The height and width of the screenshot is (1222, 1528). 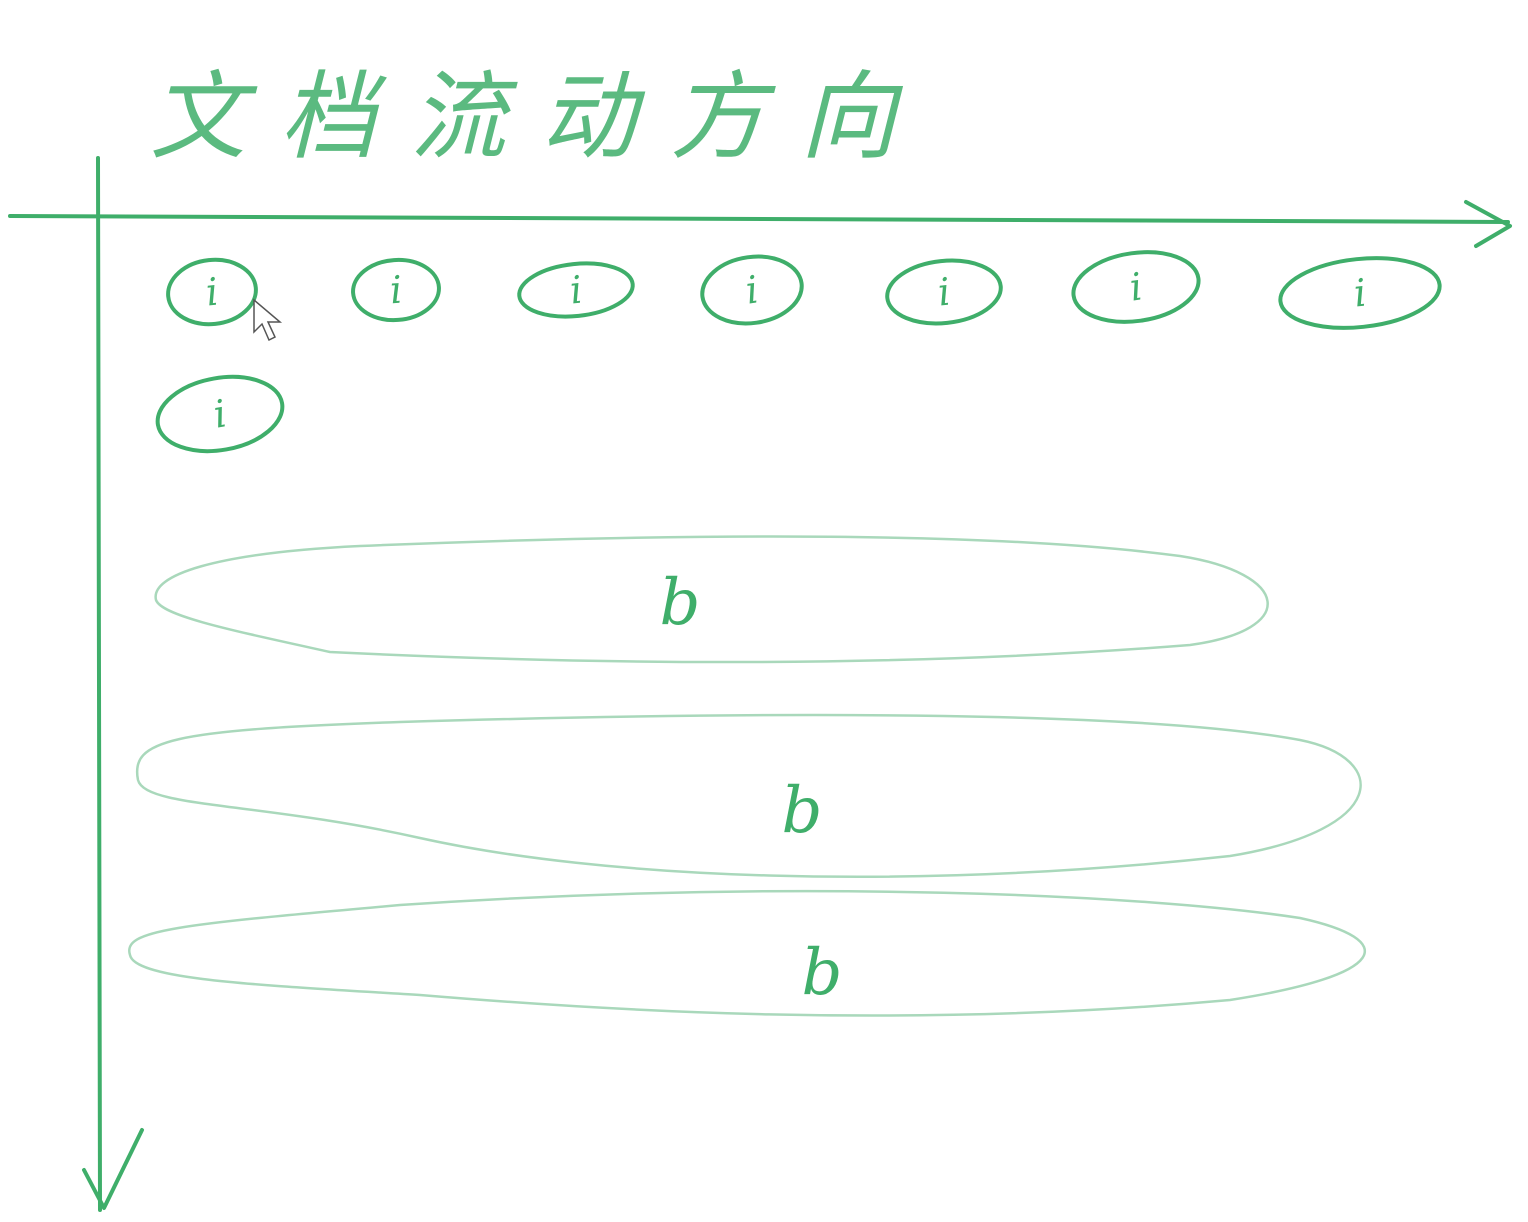 What do you see at coordinates (540, 117) in the screenshot?
I see `diagram-title: 文档流动方向` at bounding box center [540, 117].